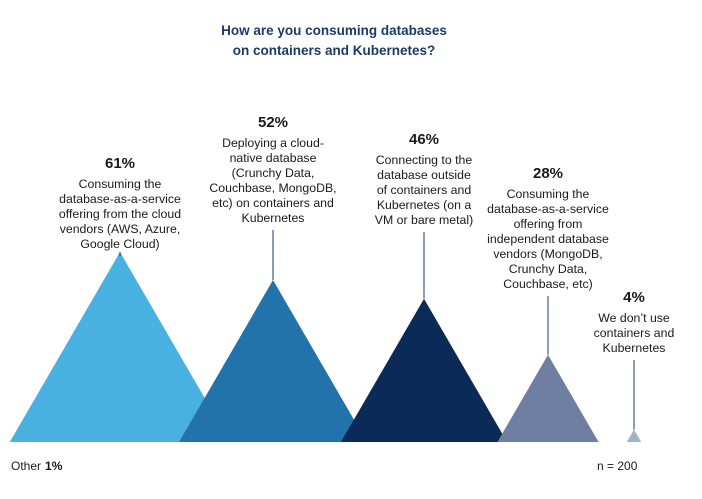 This screenshot has width=702, height=499. Describe the element at coordinates (54, 466) in the screenshot. I see `other-value: 1%` at that location.